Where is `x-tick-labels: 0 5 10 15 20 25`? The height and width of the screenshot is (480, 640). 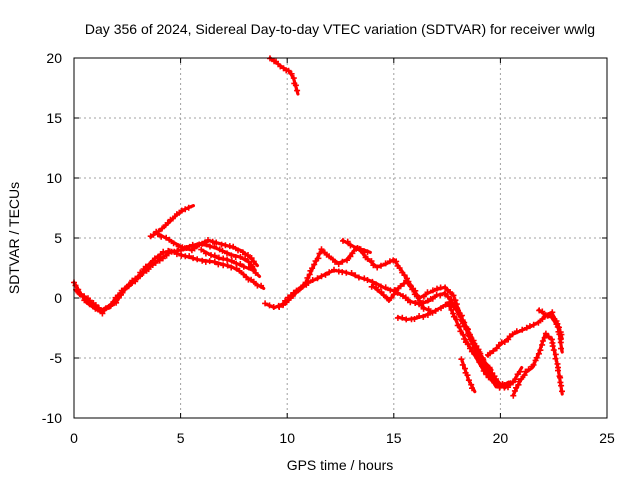
x-tick-labels: 0 5 10 15 20 25 is located at coordinates (342, 438).